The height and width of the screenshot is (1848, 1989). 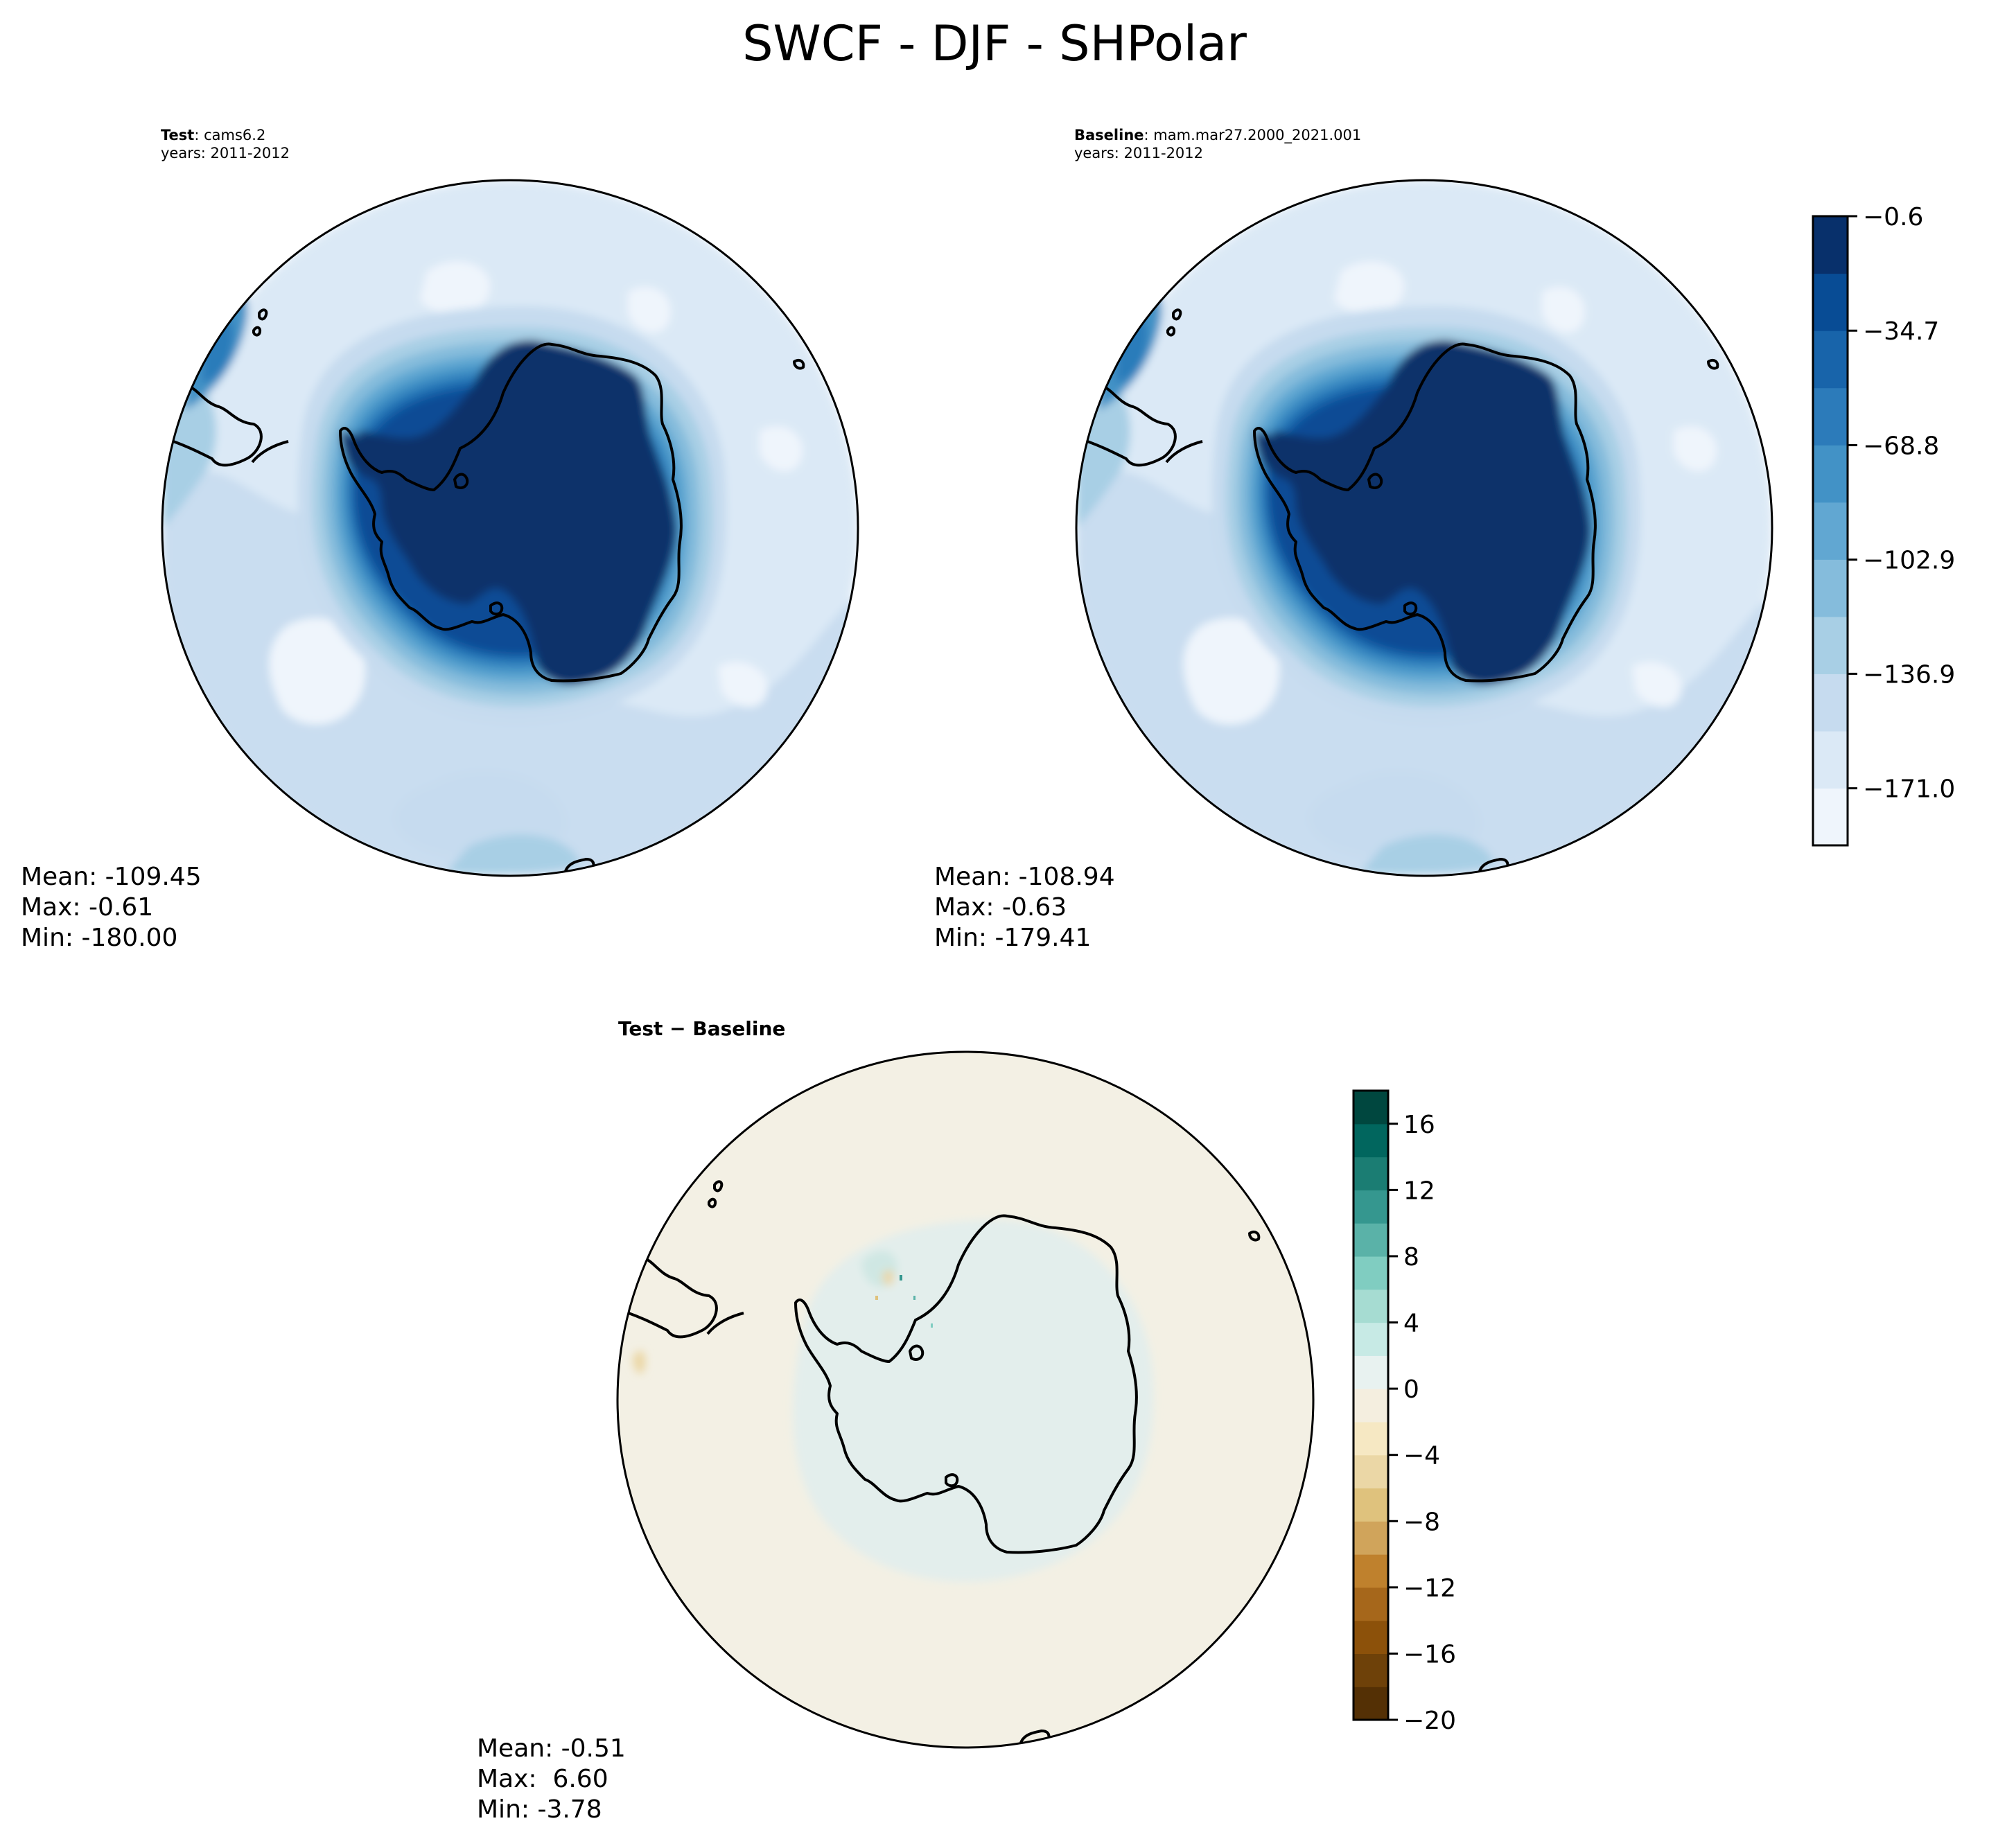 I want to click on baseline-colorbar-frame, so click(x=1830, y=531).